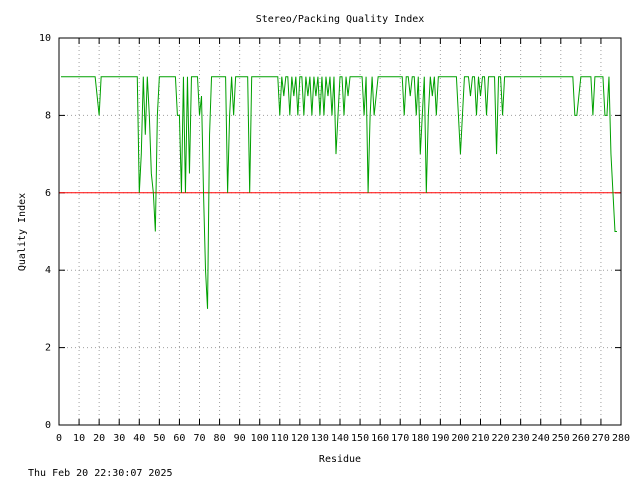  I want to click on x-tick-label: 10, so click(79, 438).